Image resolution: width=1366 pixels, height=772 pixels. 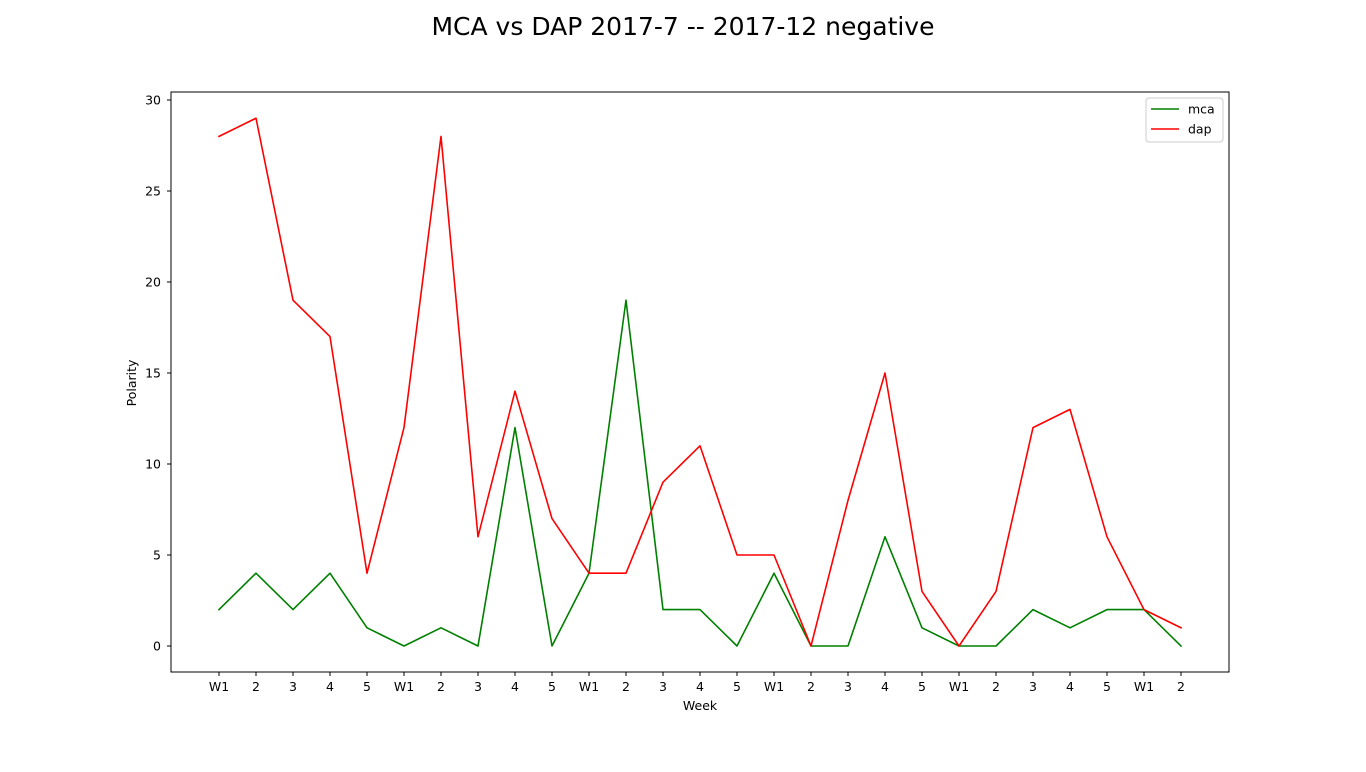 What do you see at coordinates (682, 26) in the screenshot?
I see `chart-title: MCA vs DAP 2017-7 -- 2017-12 negative` at bounding box center [682, 26].